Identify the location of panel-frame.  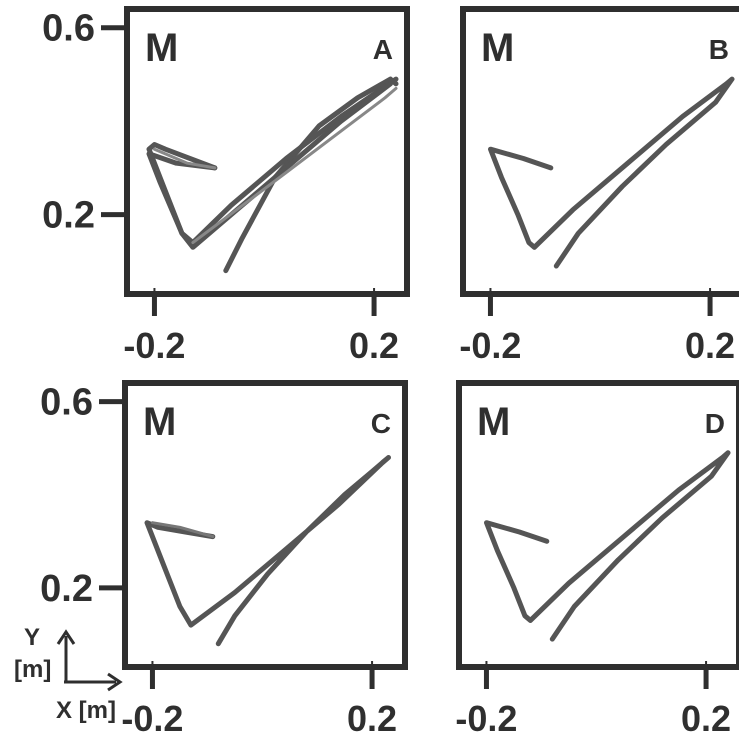
(599, 151).